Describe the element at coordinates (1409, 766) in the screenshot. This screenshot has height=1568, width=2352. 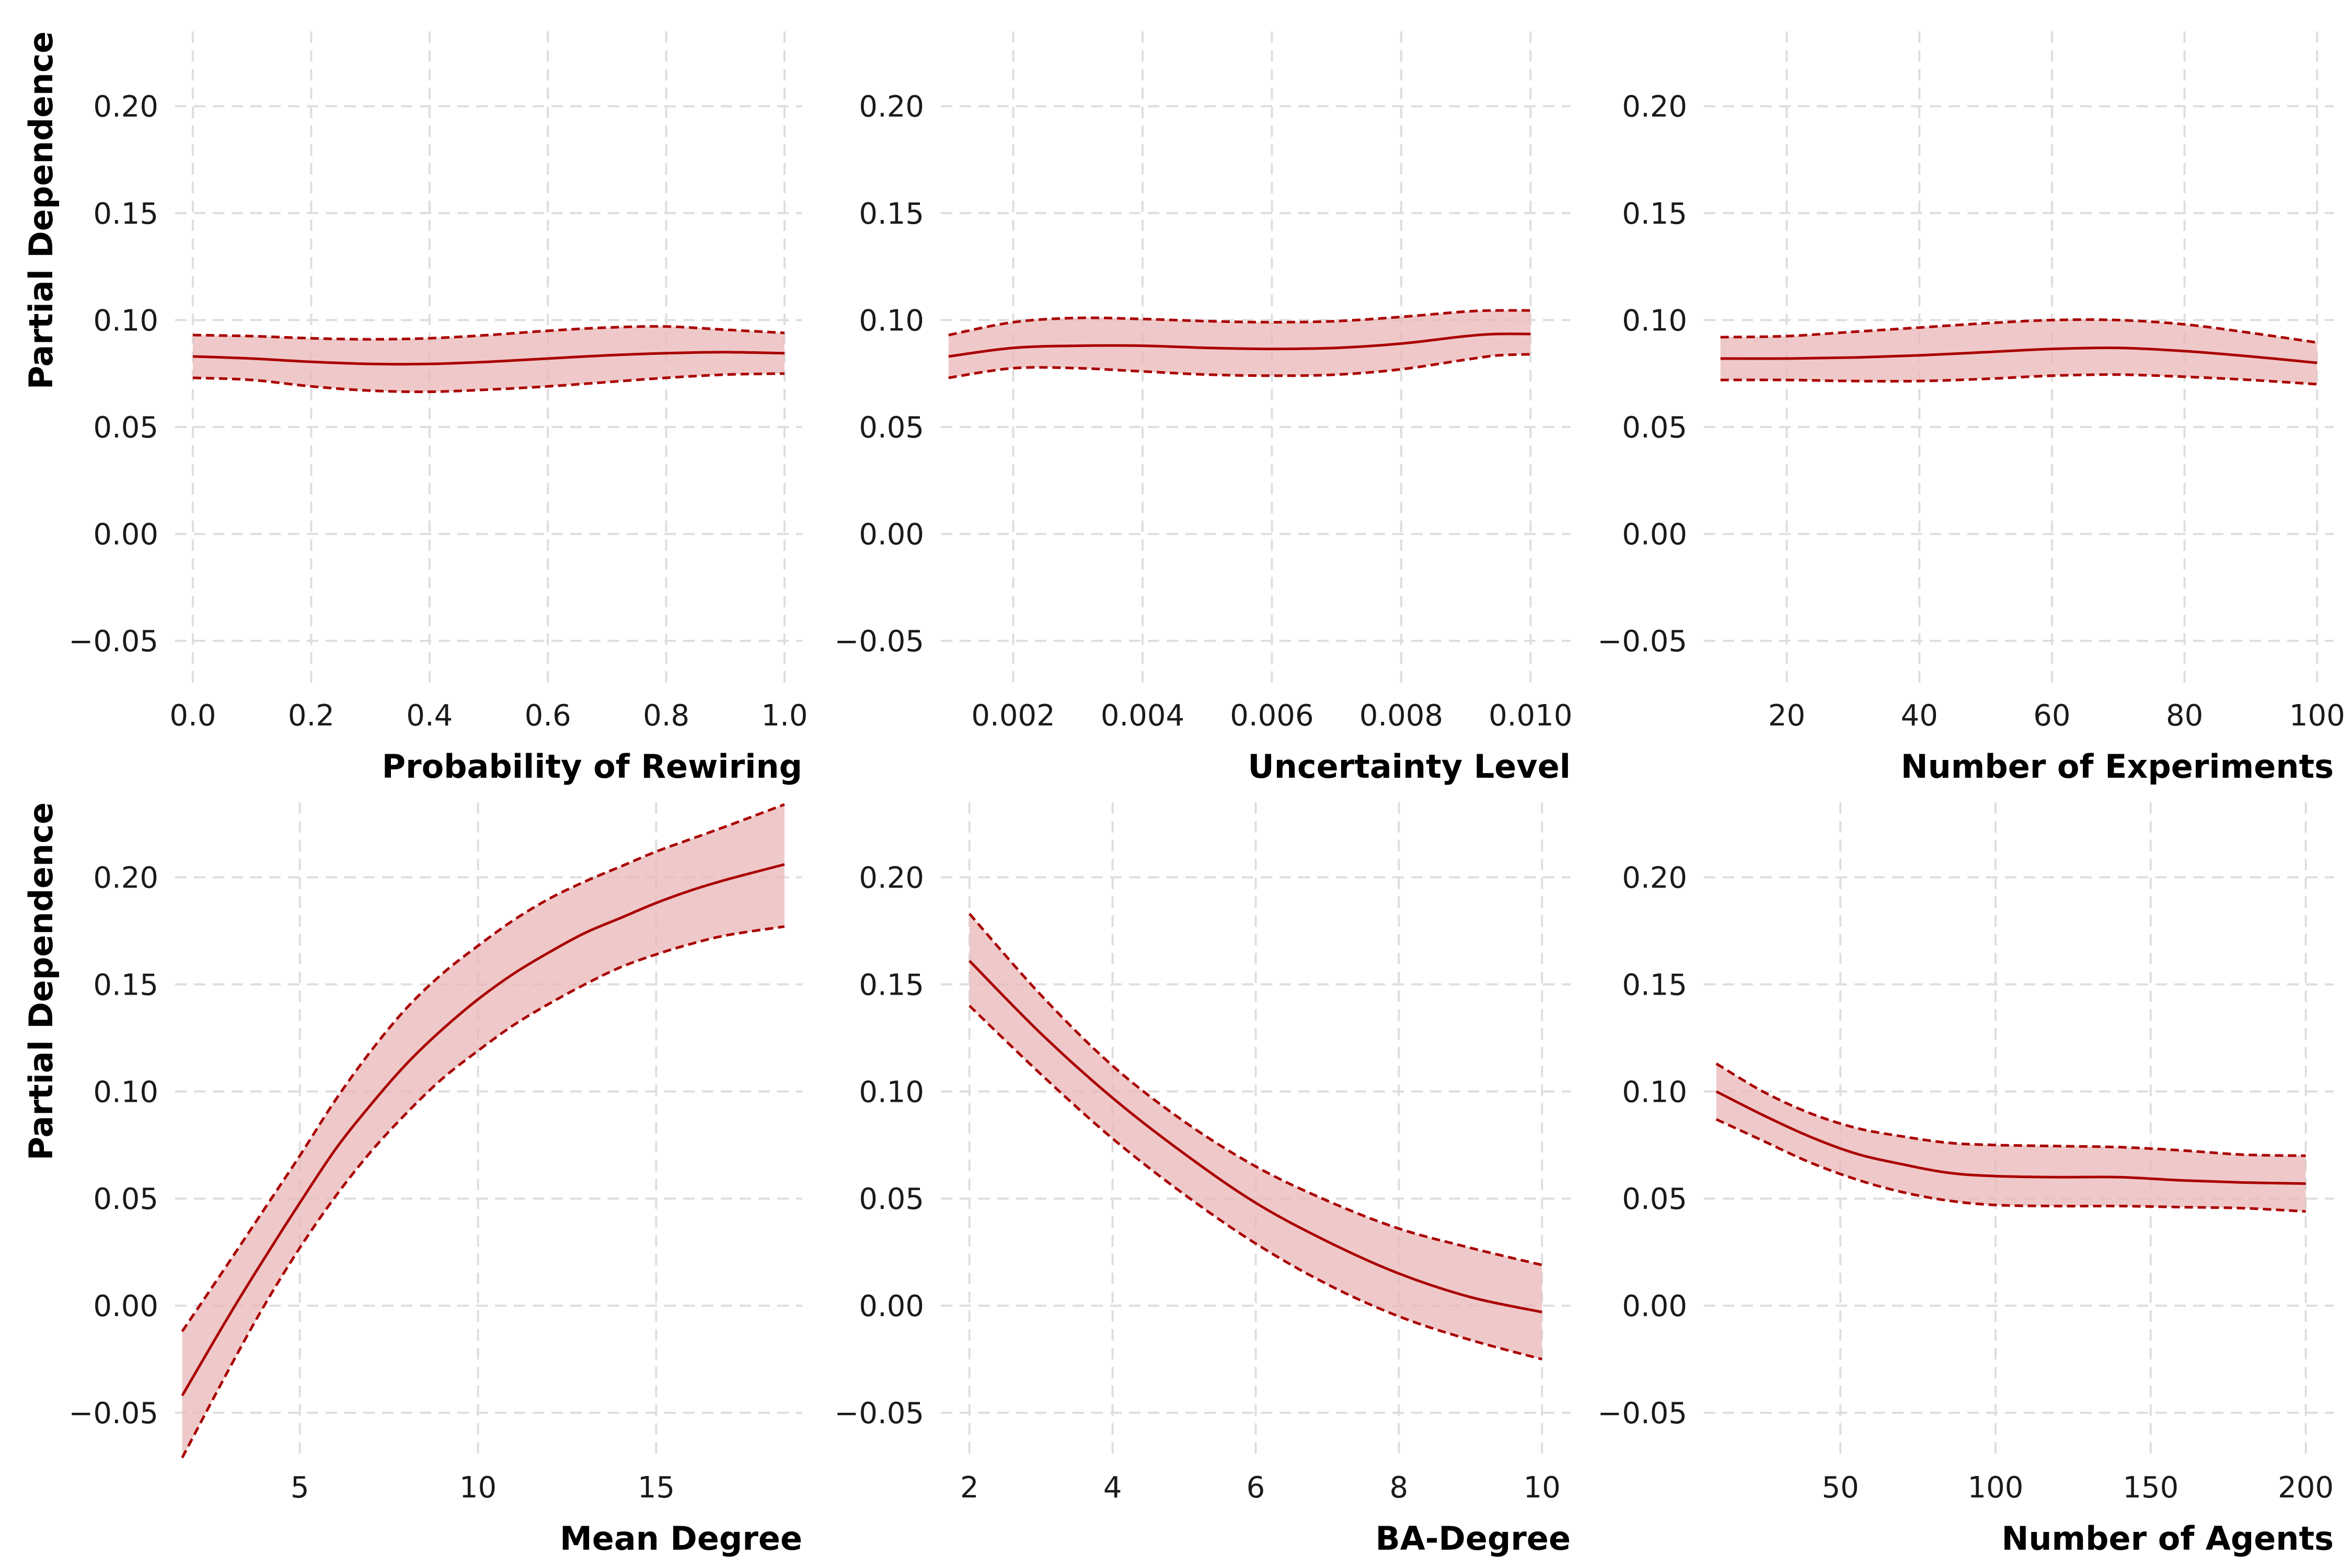
I see `x-axis-label: Uncertainty Level` at that location.